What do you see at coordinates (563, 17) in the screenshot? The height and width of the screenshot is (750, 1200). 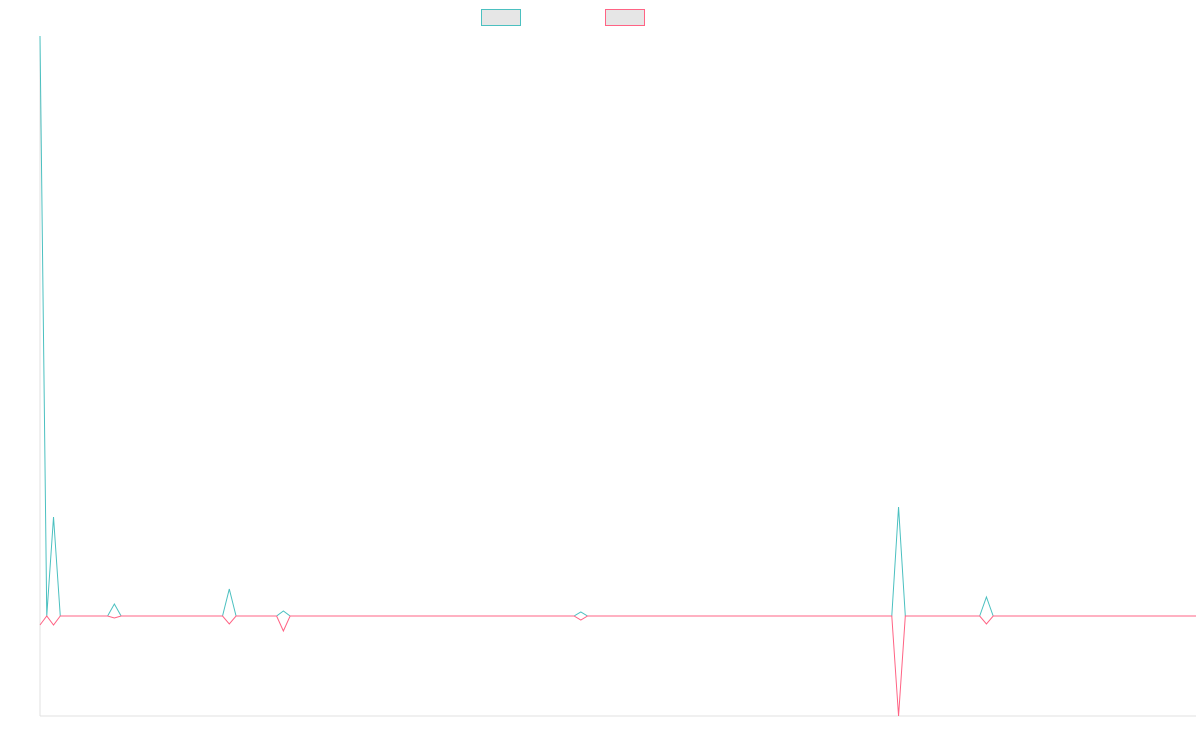 I see `legend` at bounding box center [563, 17].